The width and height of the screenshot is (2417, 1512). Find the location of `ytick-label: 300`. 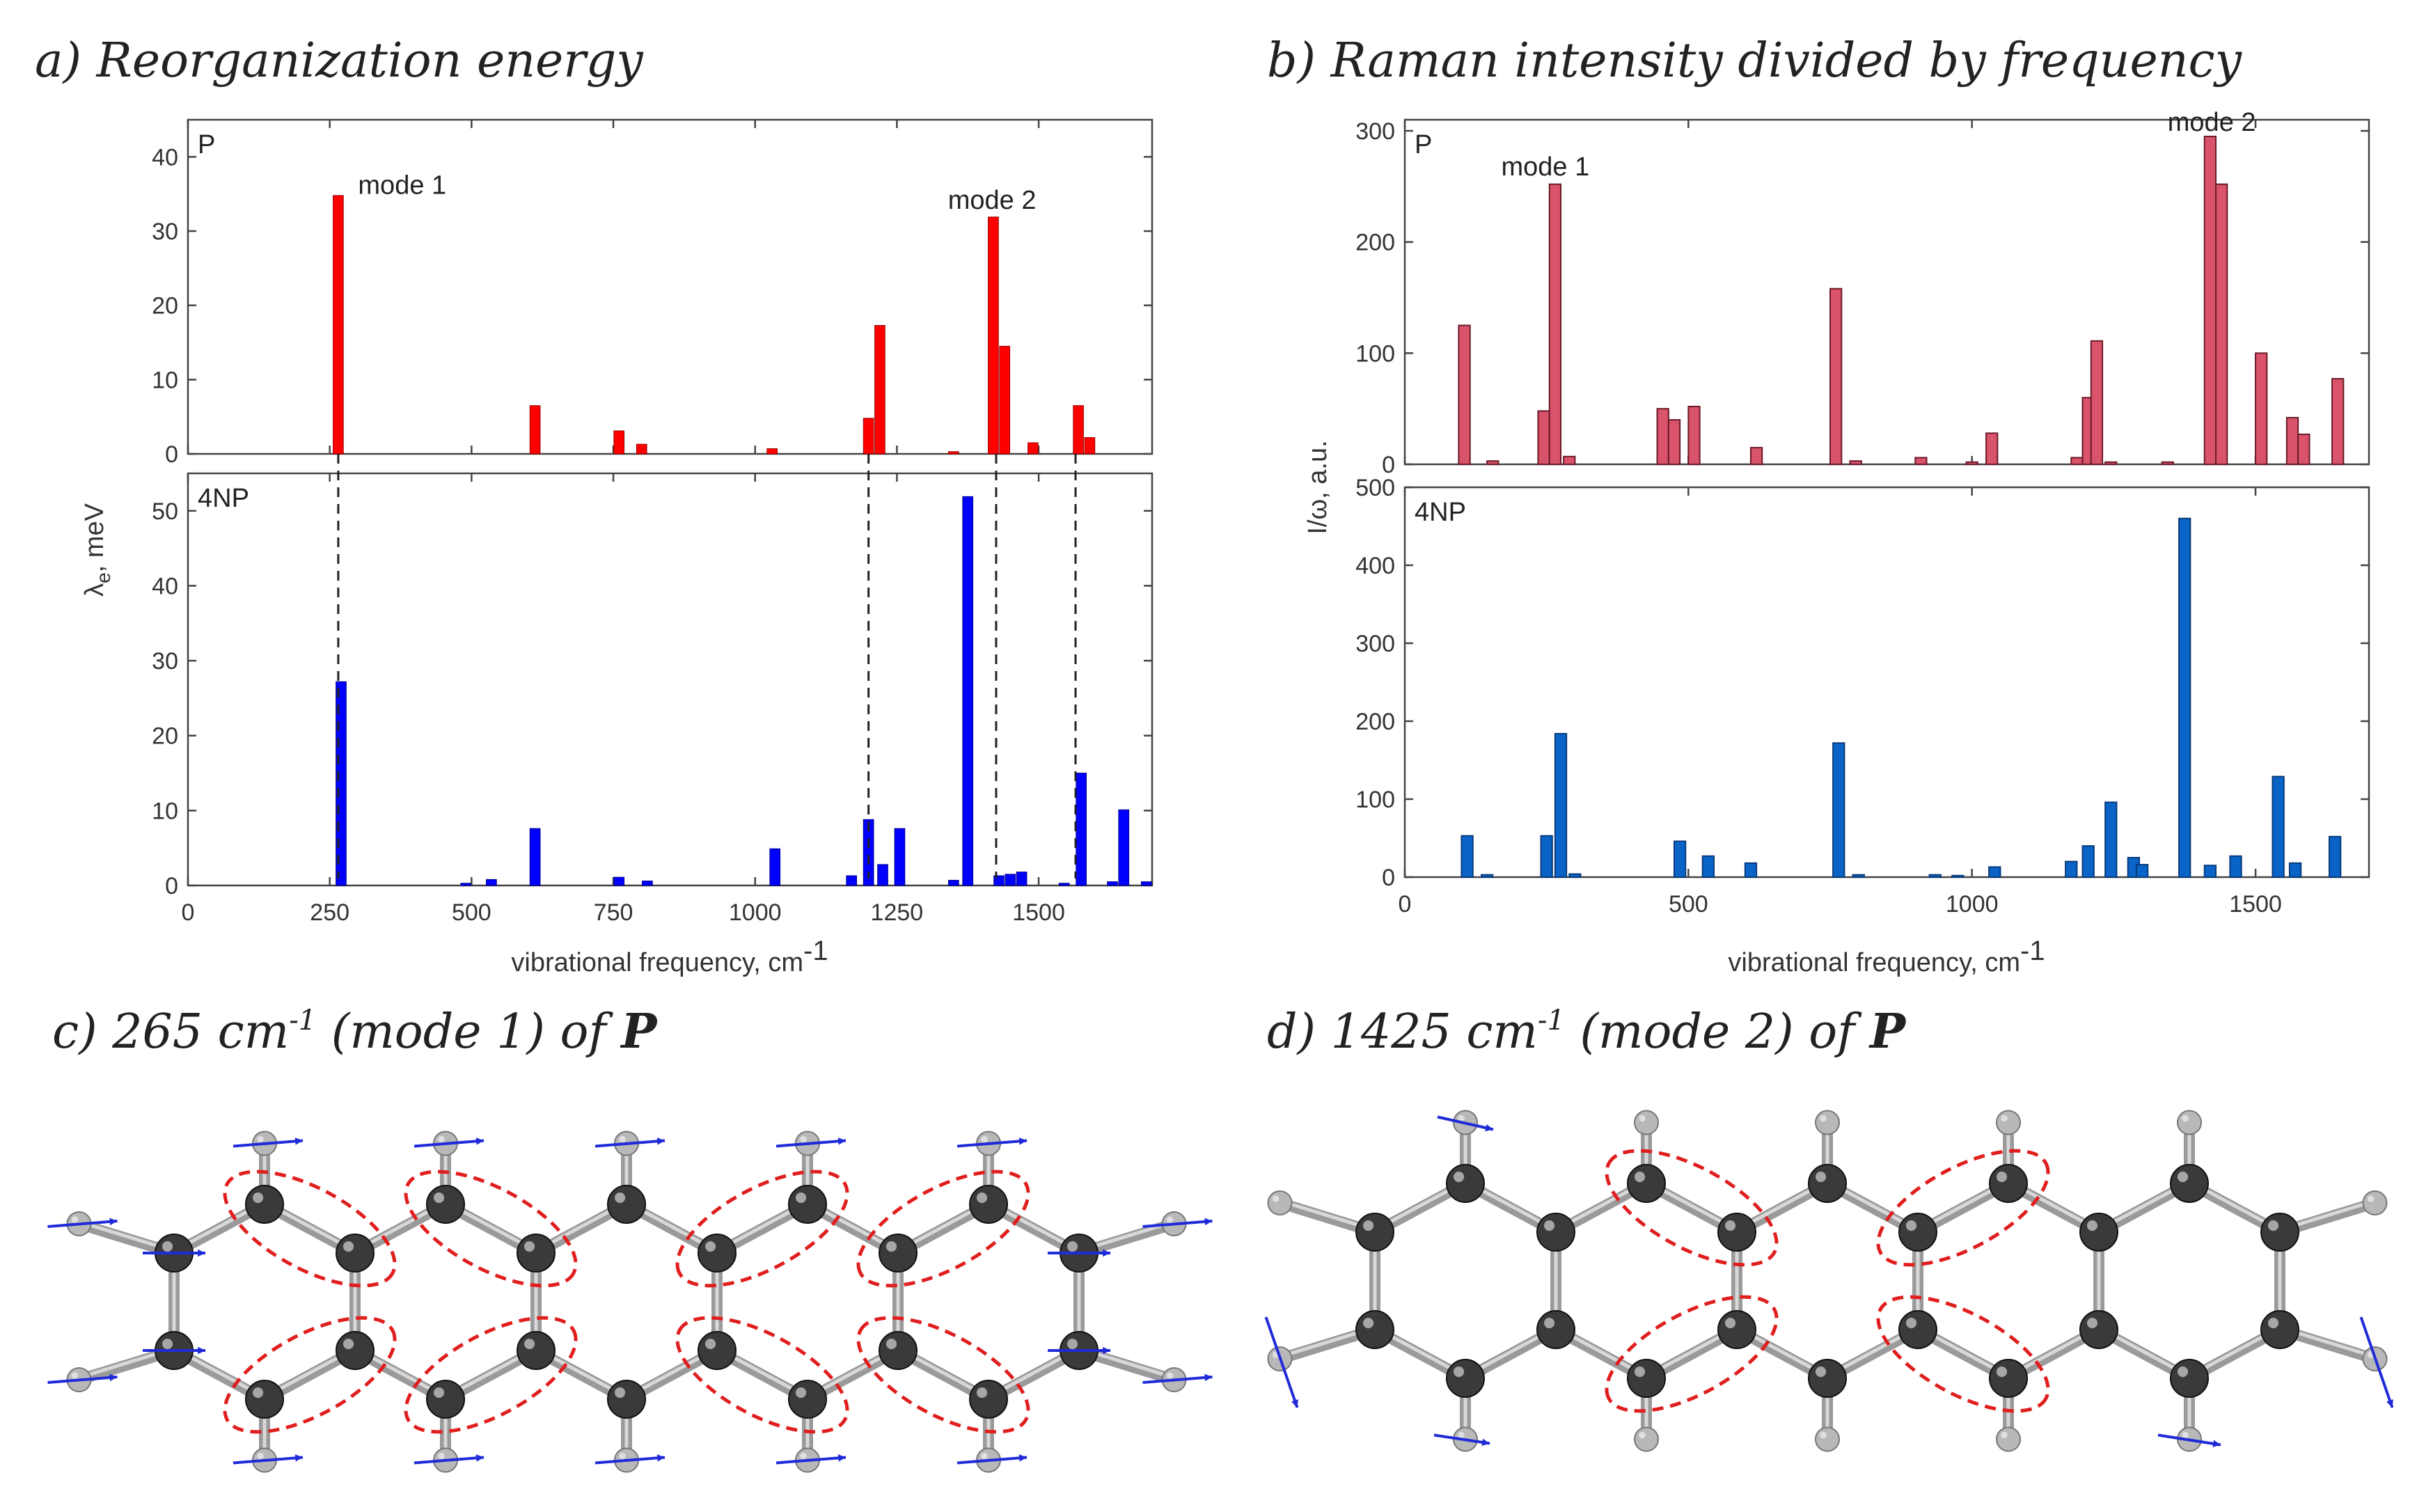

ytick-label: 300 is located at coordinates (1375, 131).